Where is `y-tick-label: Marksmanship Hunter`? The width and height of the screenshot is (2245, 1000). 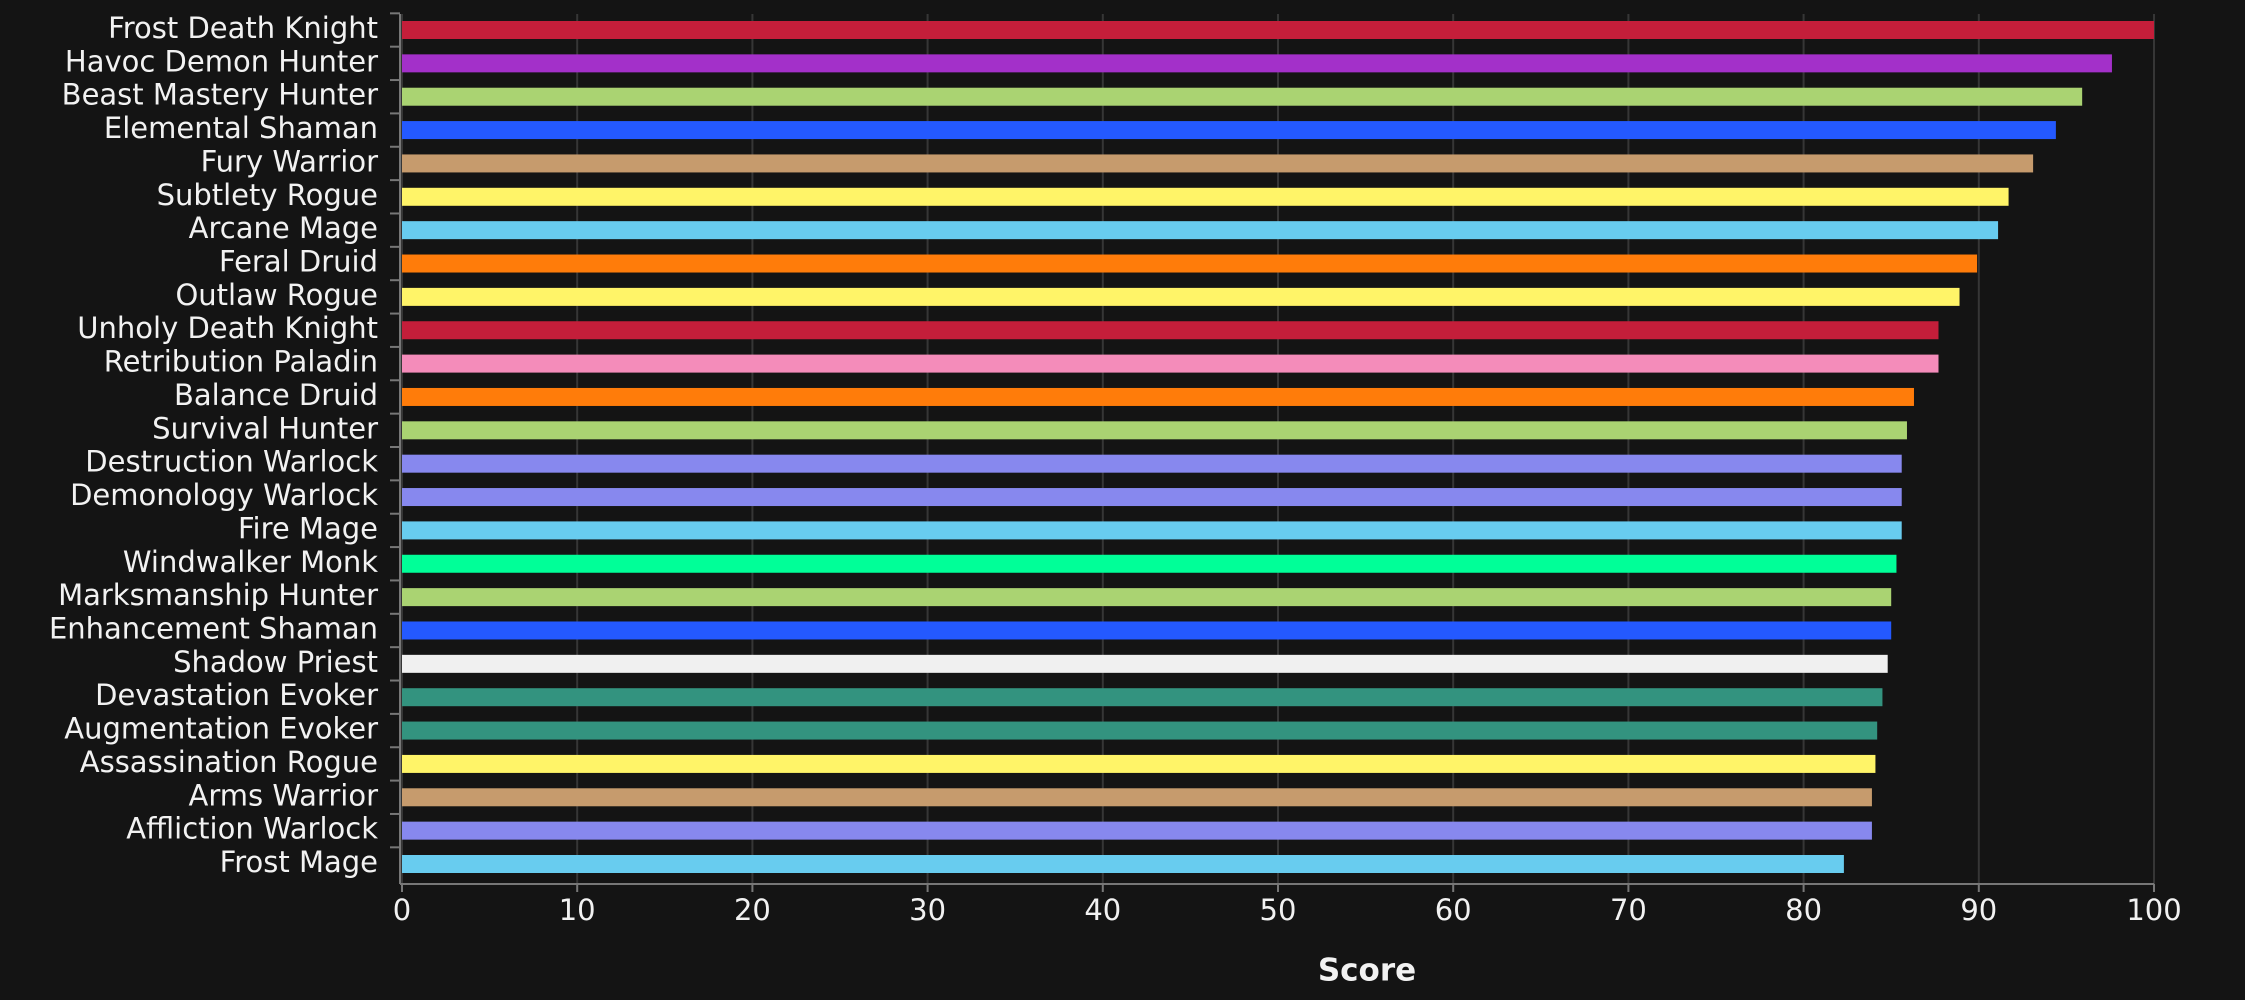 y-tick-label: Marksmanship Hunter is located at coordinates (218, 595).